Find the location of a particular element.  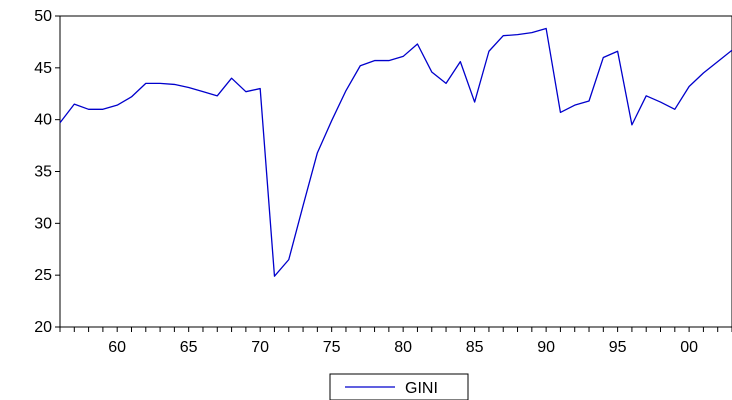

y-tick-label: 45 is located at coordinates (43, 68).